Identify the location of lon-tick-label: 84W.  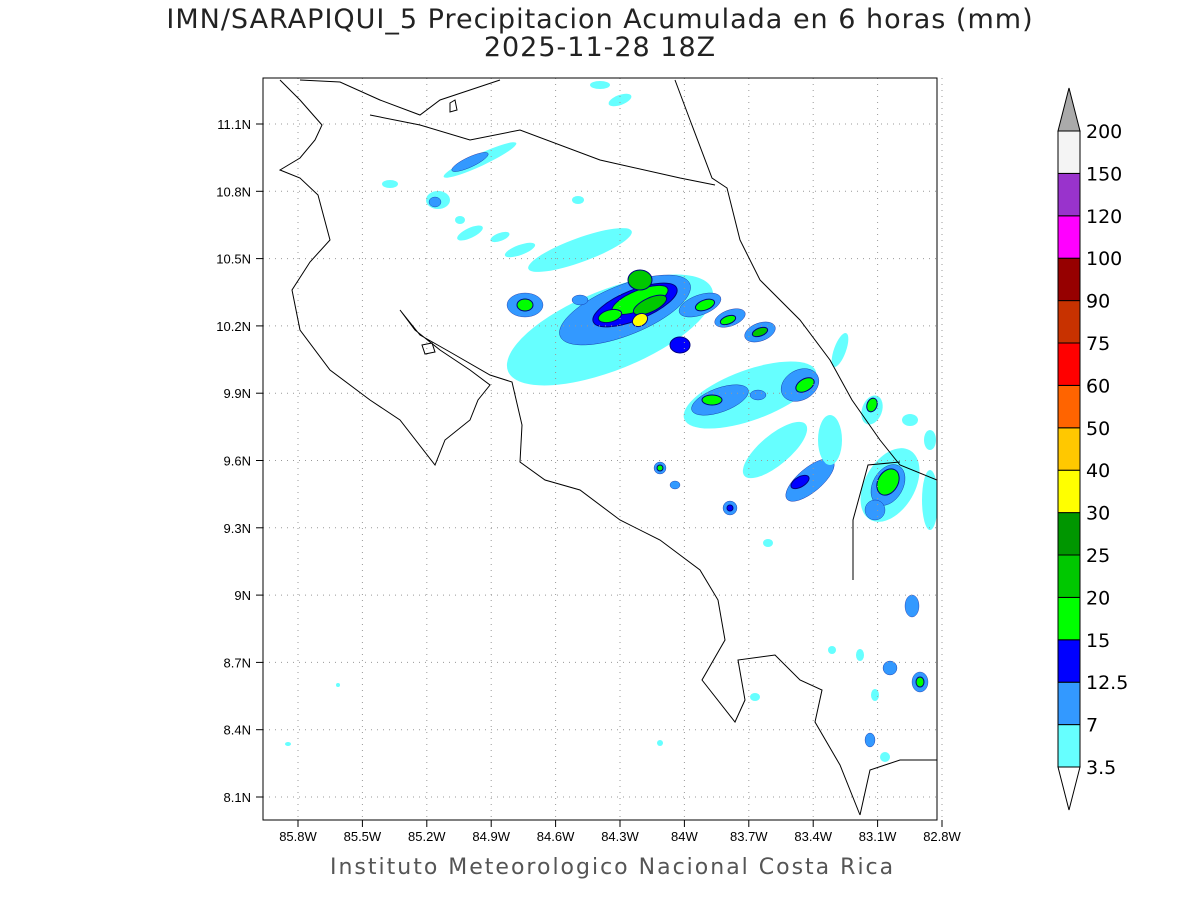
(684, 836).